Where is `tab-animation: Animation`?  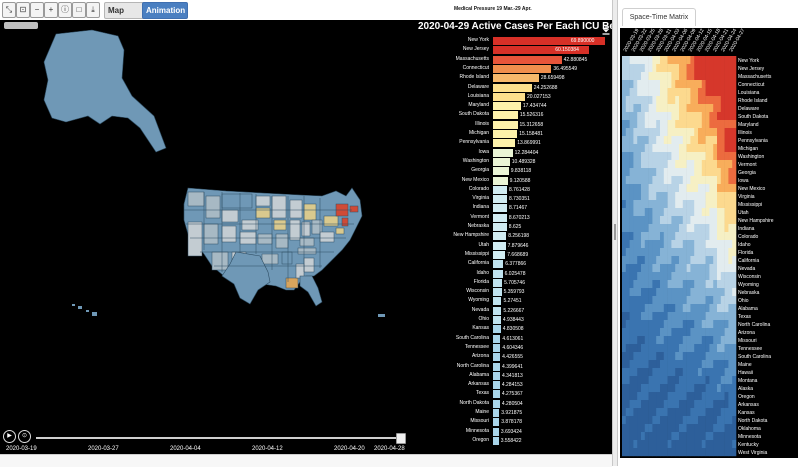 tab-animation: Animation is located at coordinates (165, 10).